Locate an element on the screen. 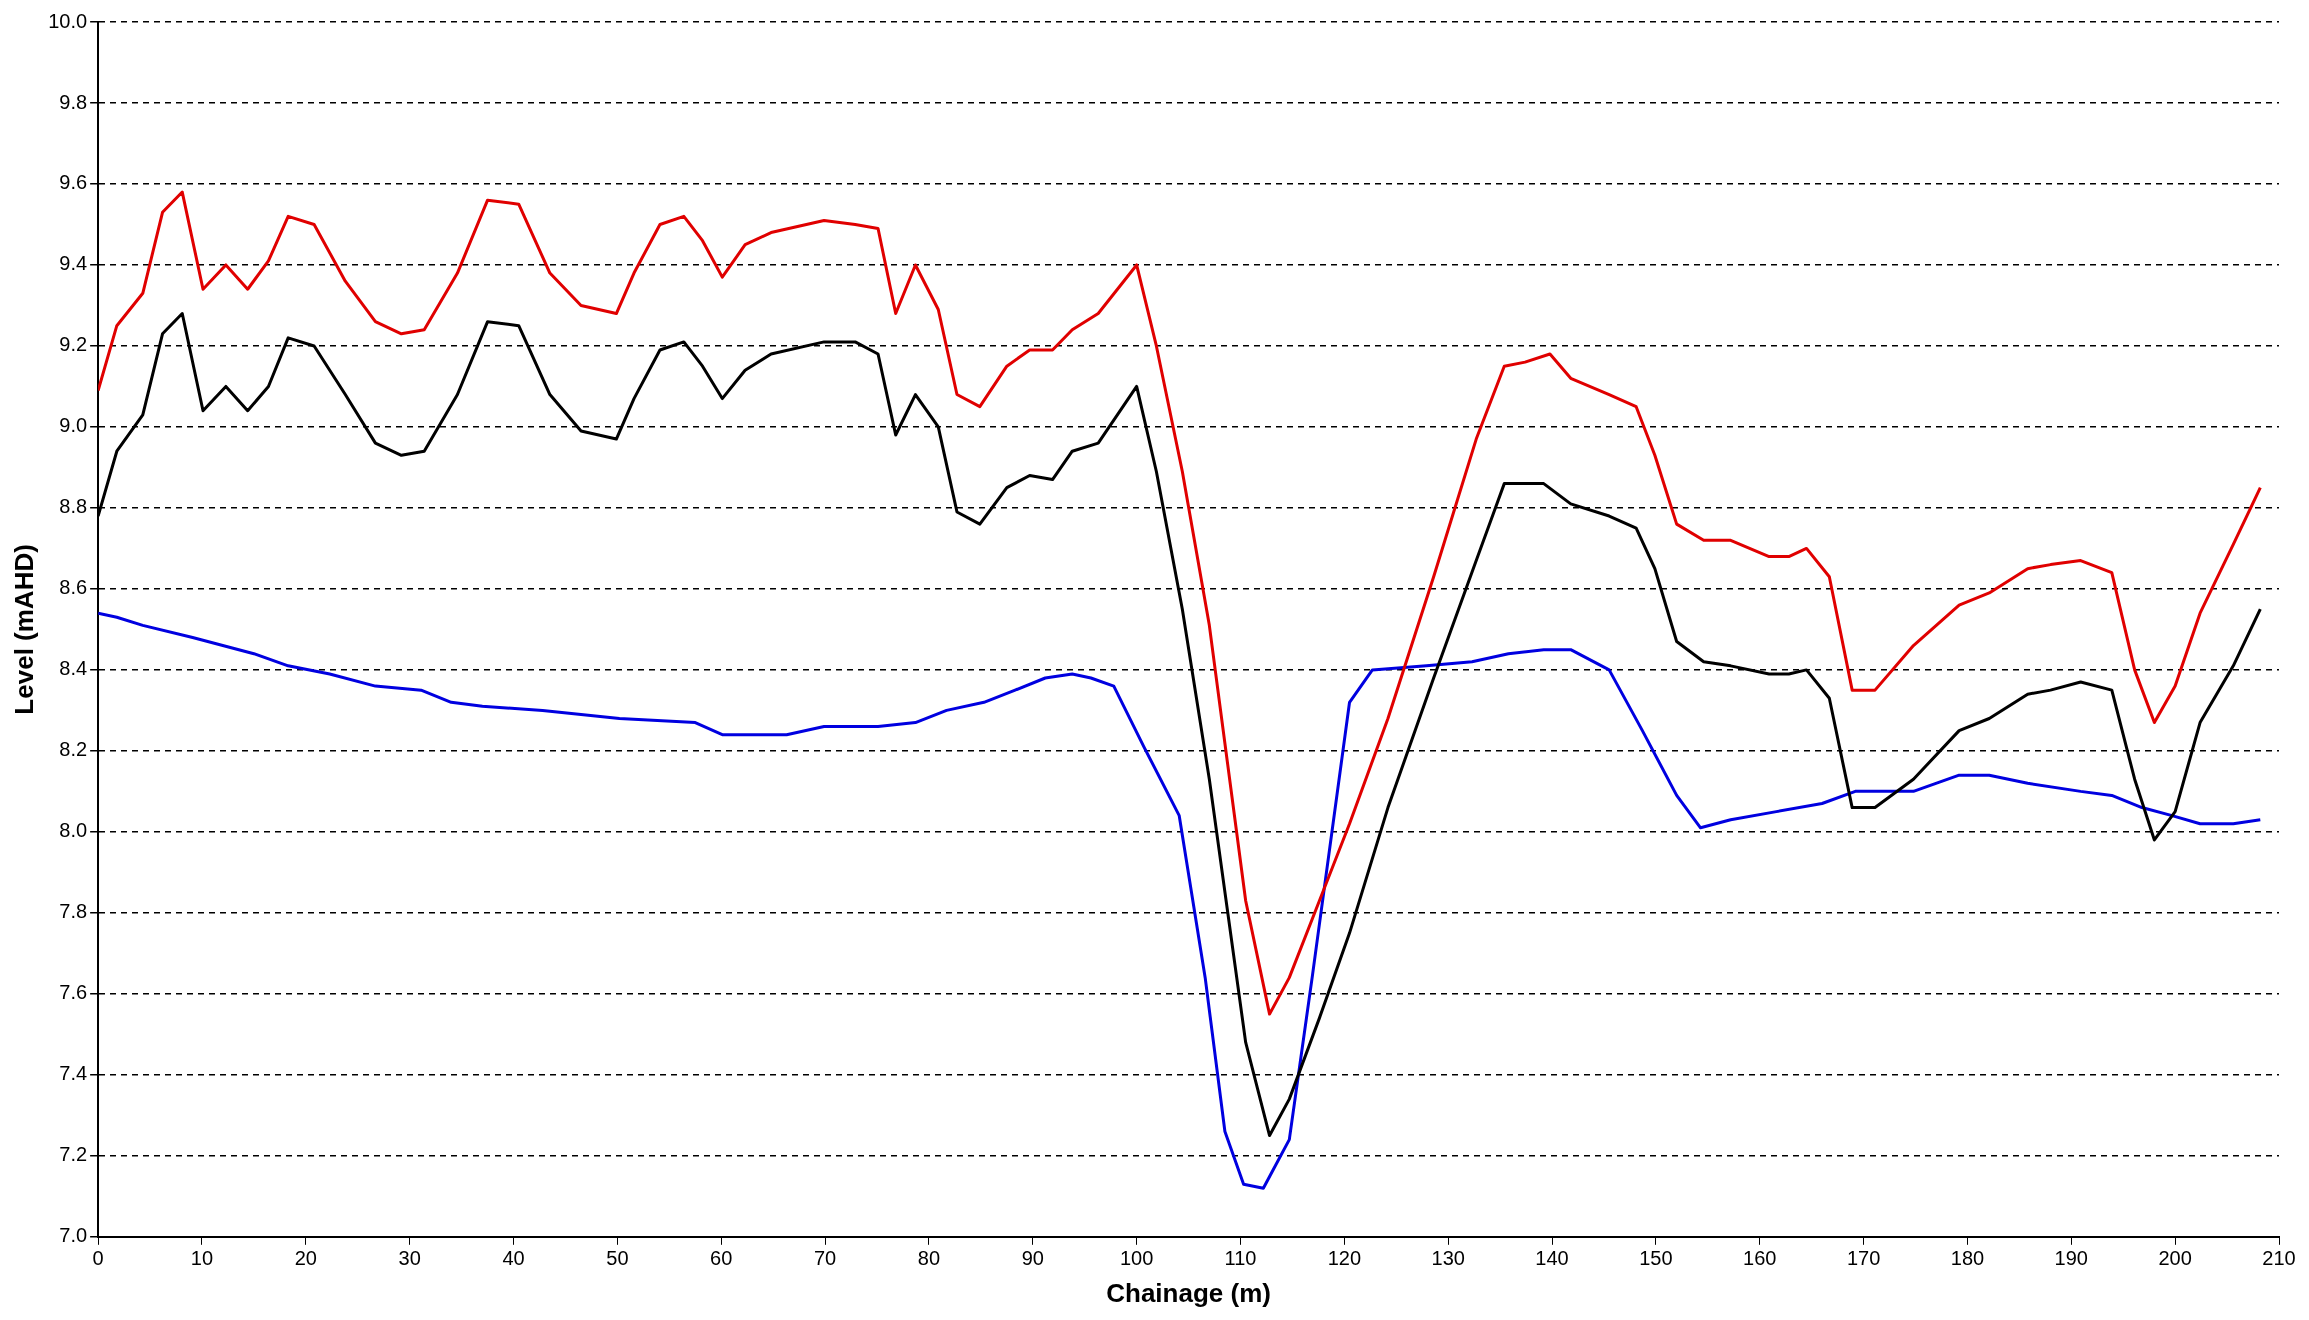 This screenshot has height=1320, width=2309. y-tick-label: 9.0 is located at coordinates (73, 425).